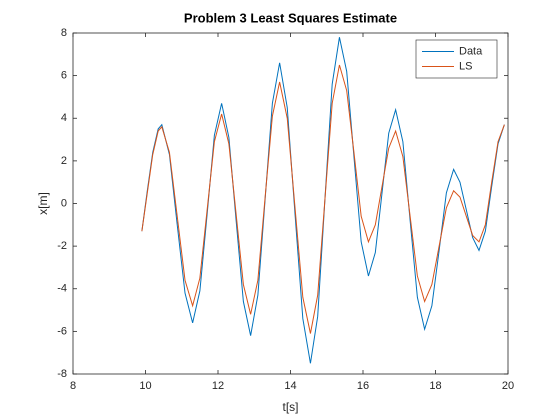  I want to click on x-tick-label: 10, so click(145, 386).